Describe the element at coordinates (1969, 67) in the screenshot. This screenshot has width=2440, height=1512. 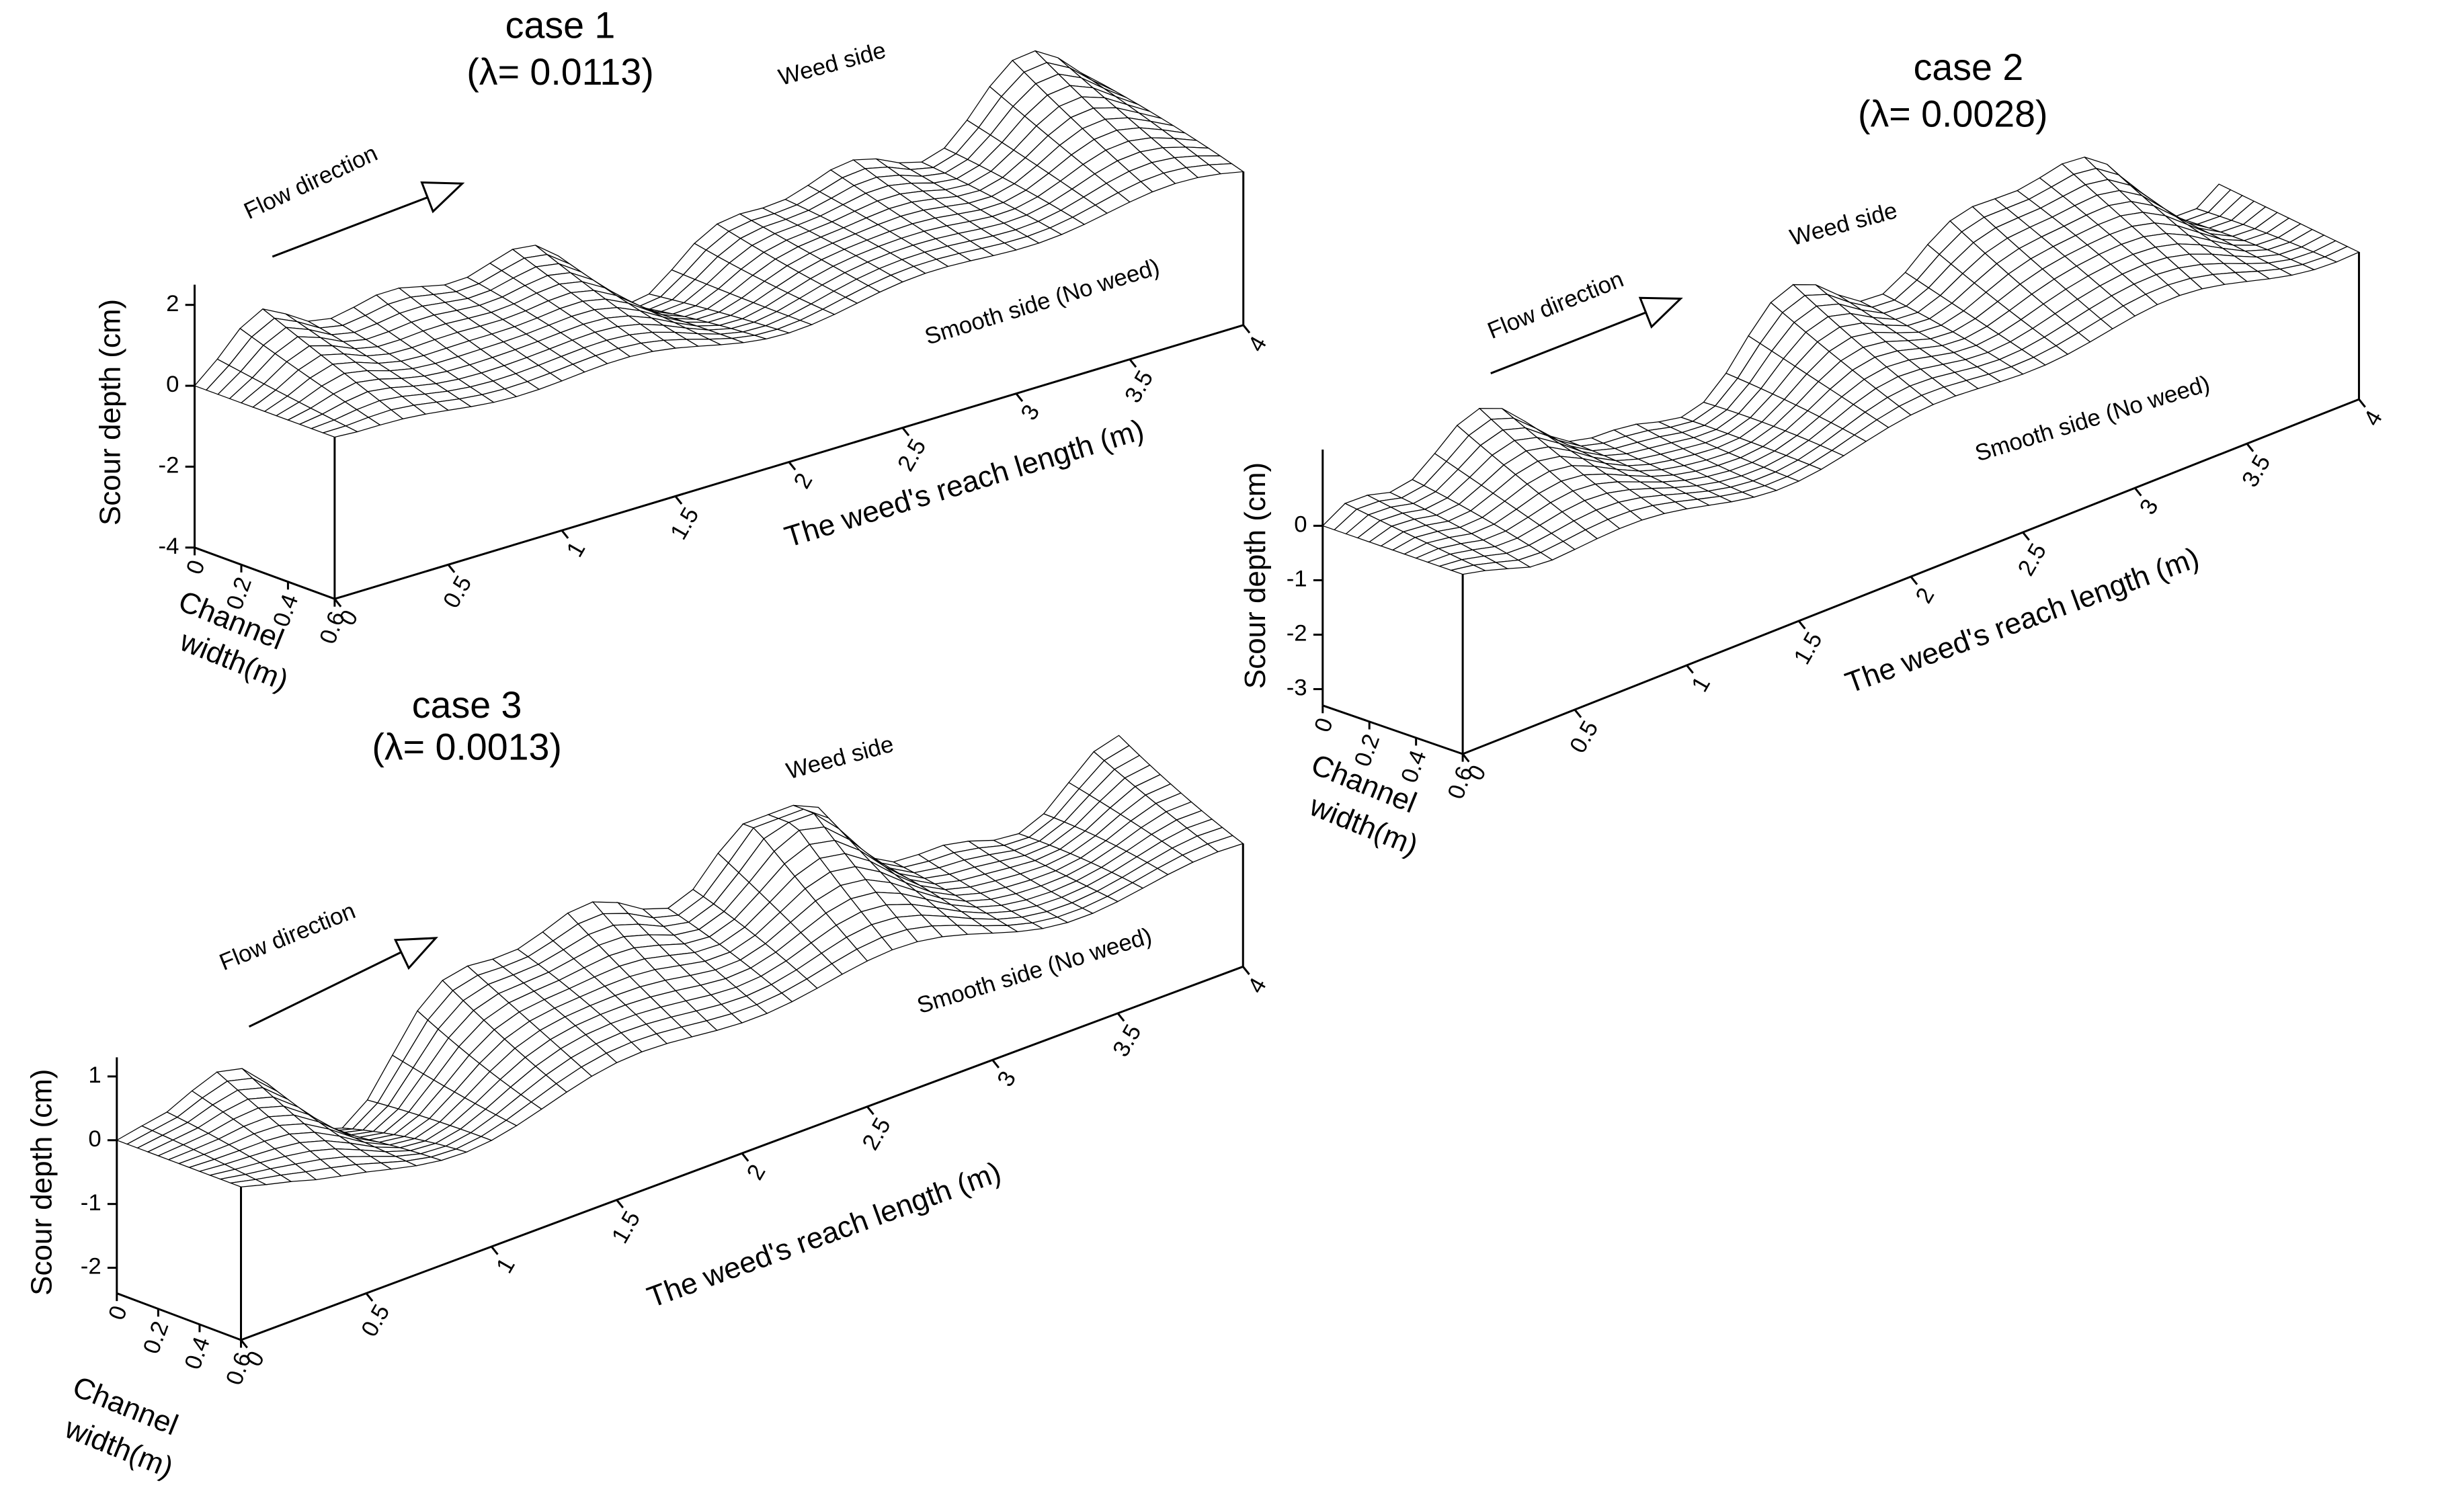
I see `chart-title: case 2` at that location.